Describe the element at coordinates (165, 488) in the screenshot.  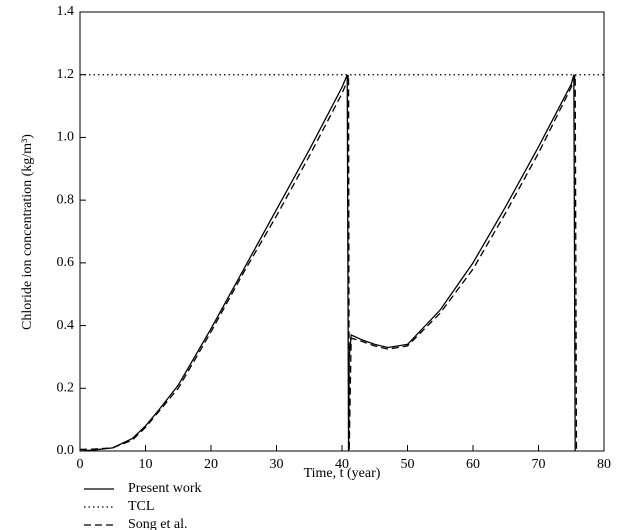
I see `legend-label: Present work` at that location.